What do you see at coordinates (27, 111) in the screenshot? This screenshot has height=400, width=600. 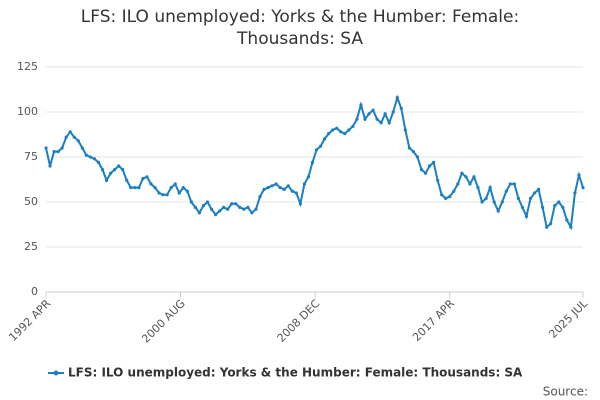 I see `y-tick-label: 100` at bounding box center [27, 111].